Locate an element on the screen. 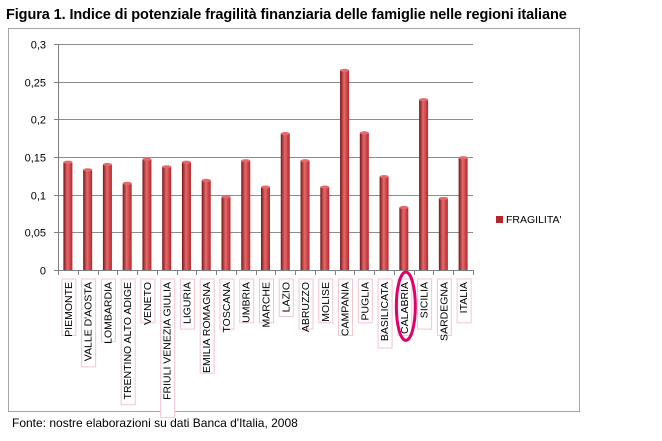 The image size is (662, 441). x-label-marche: MARCHE is located at coordinates (266, 303).